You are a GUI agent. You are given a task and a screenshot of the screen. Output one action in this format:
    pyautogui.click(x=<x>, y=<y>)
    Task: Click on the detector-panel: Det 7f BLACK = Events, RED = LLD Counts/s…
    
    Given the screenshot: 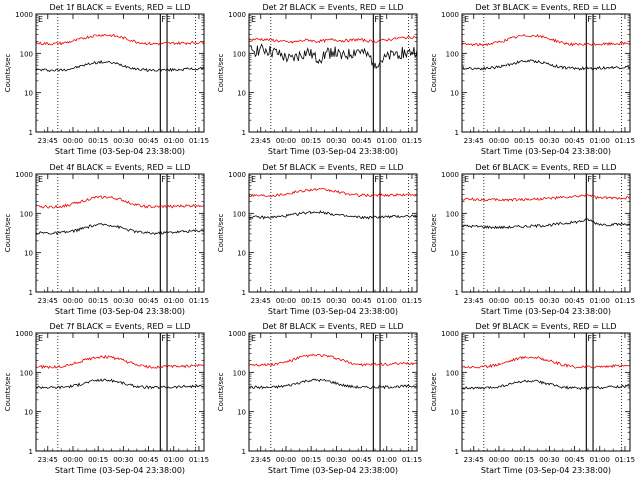 What is the action you would take?
    pyautogui.click(x=106, y=398)
    